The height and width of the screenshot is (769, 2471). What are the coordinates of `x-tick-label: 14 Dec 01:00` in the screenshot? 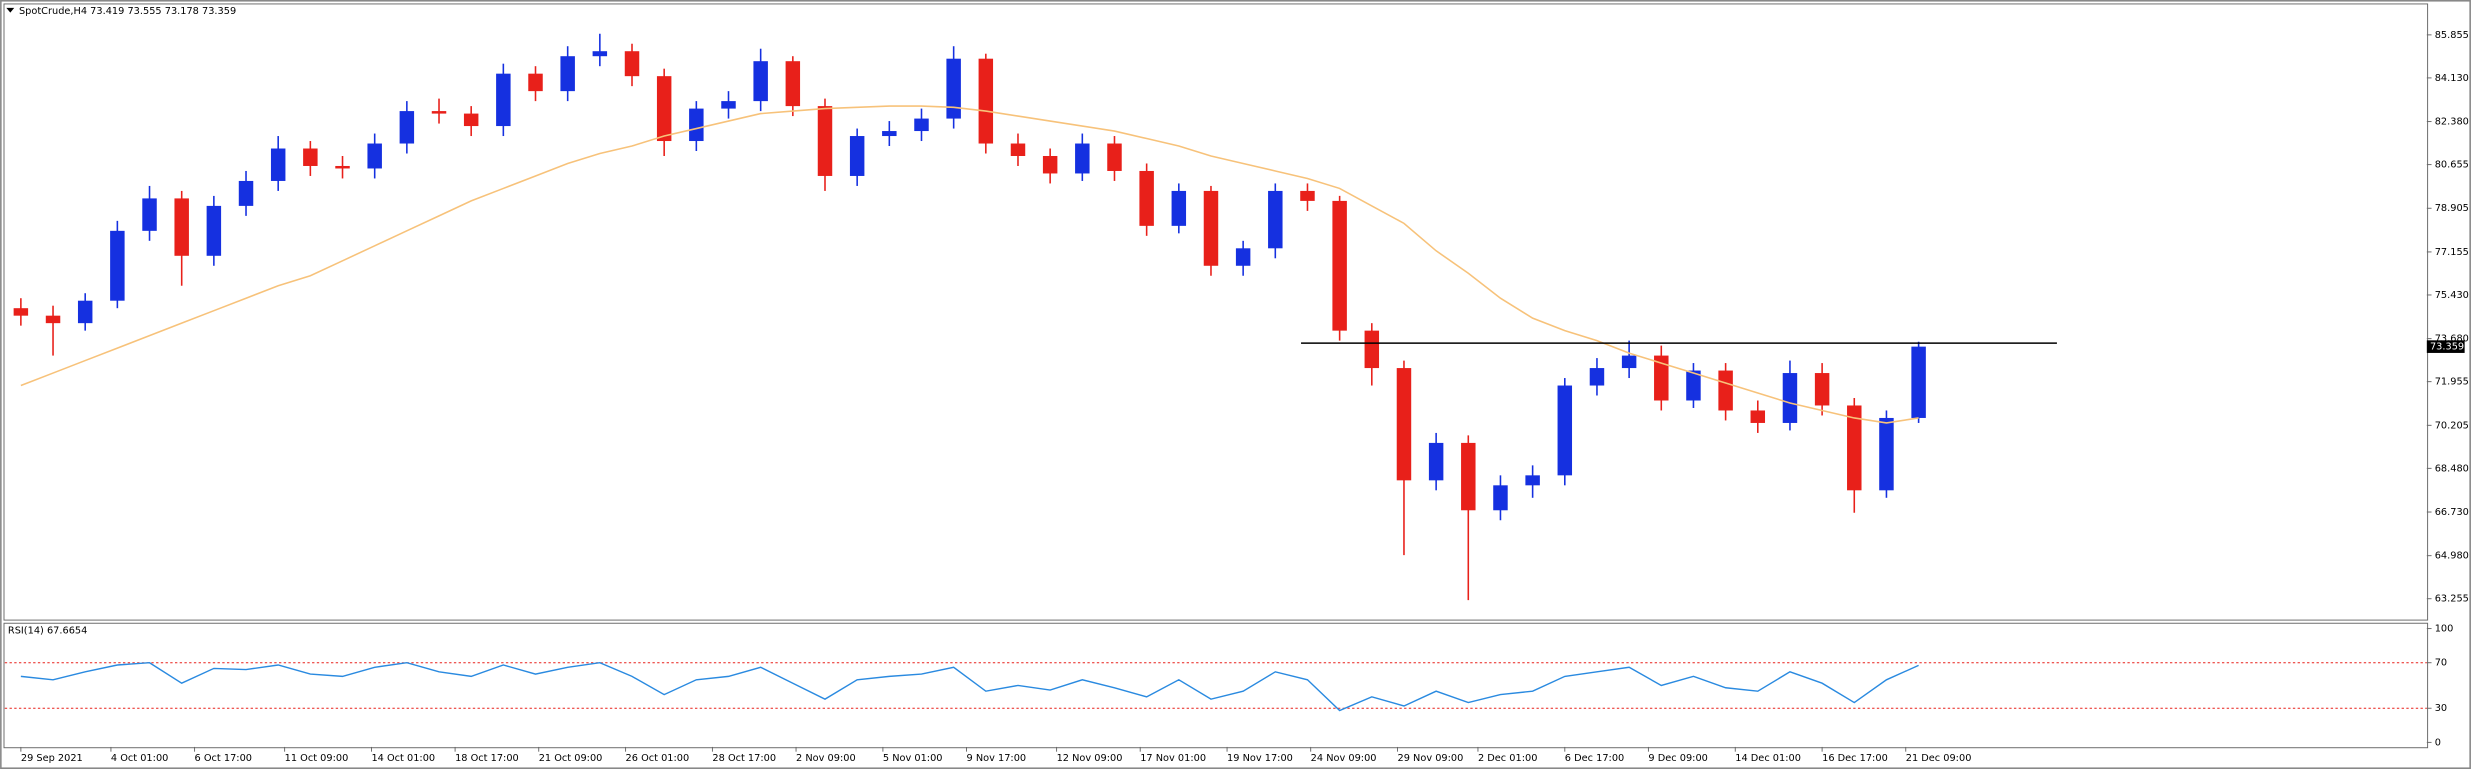 It's located at (1768, 758).